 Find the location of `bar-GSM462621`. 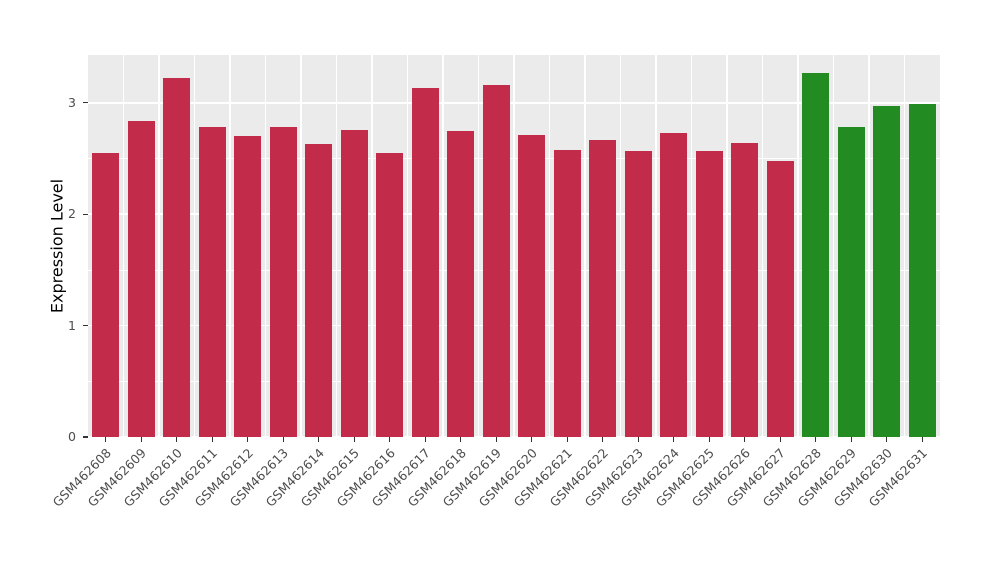

bar-GSM462621 is located at coordinates (567, 293).